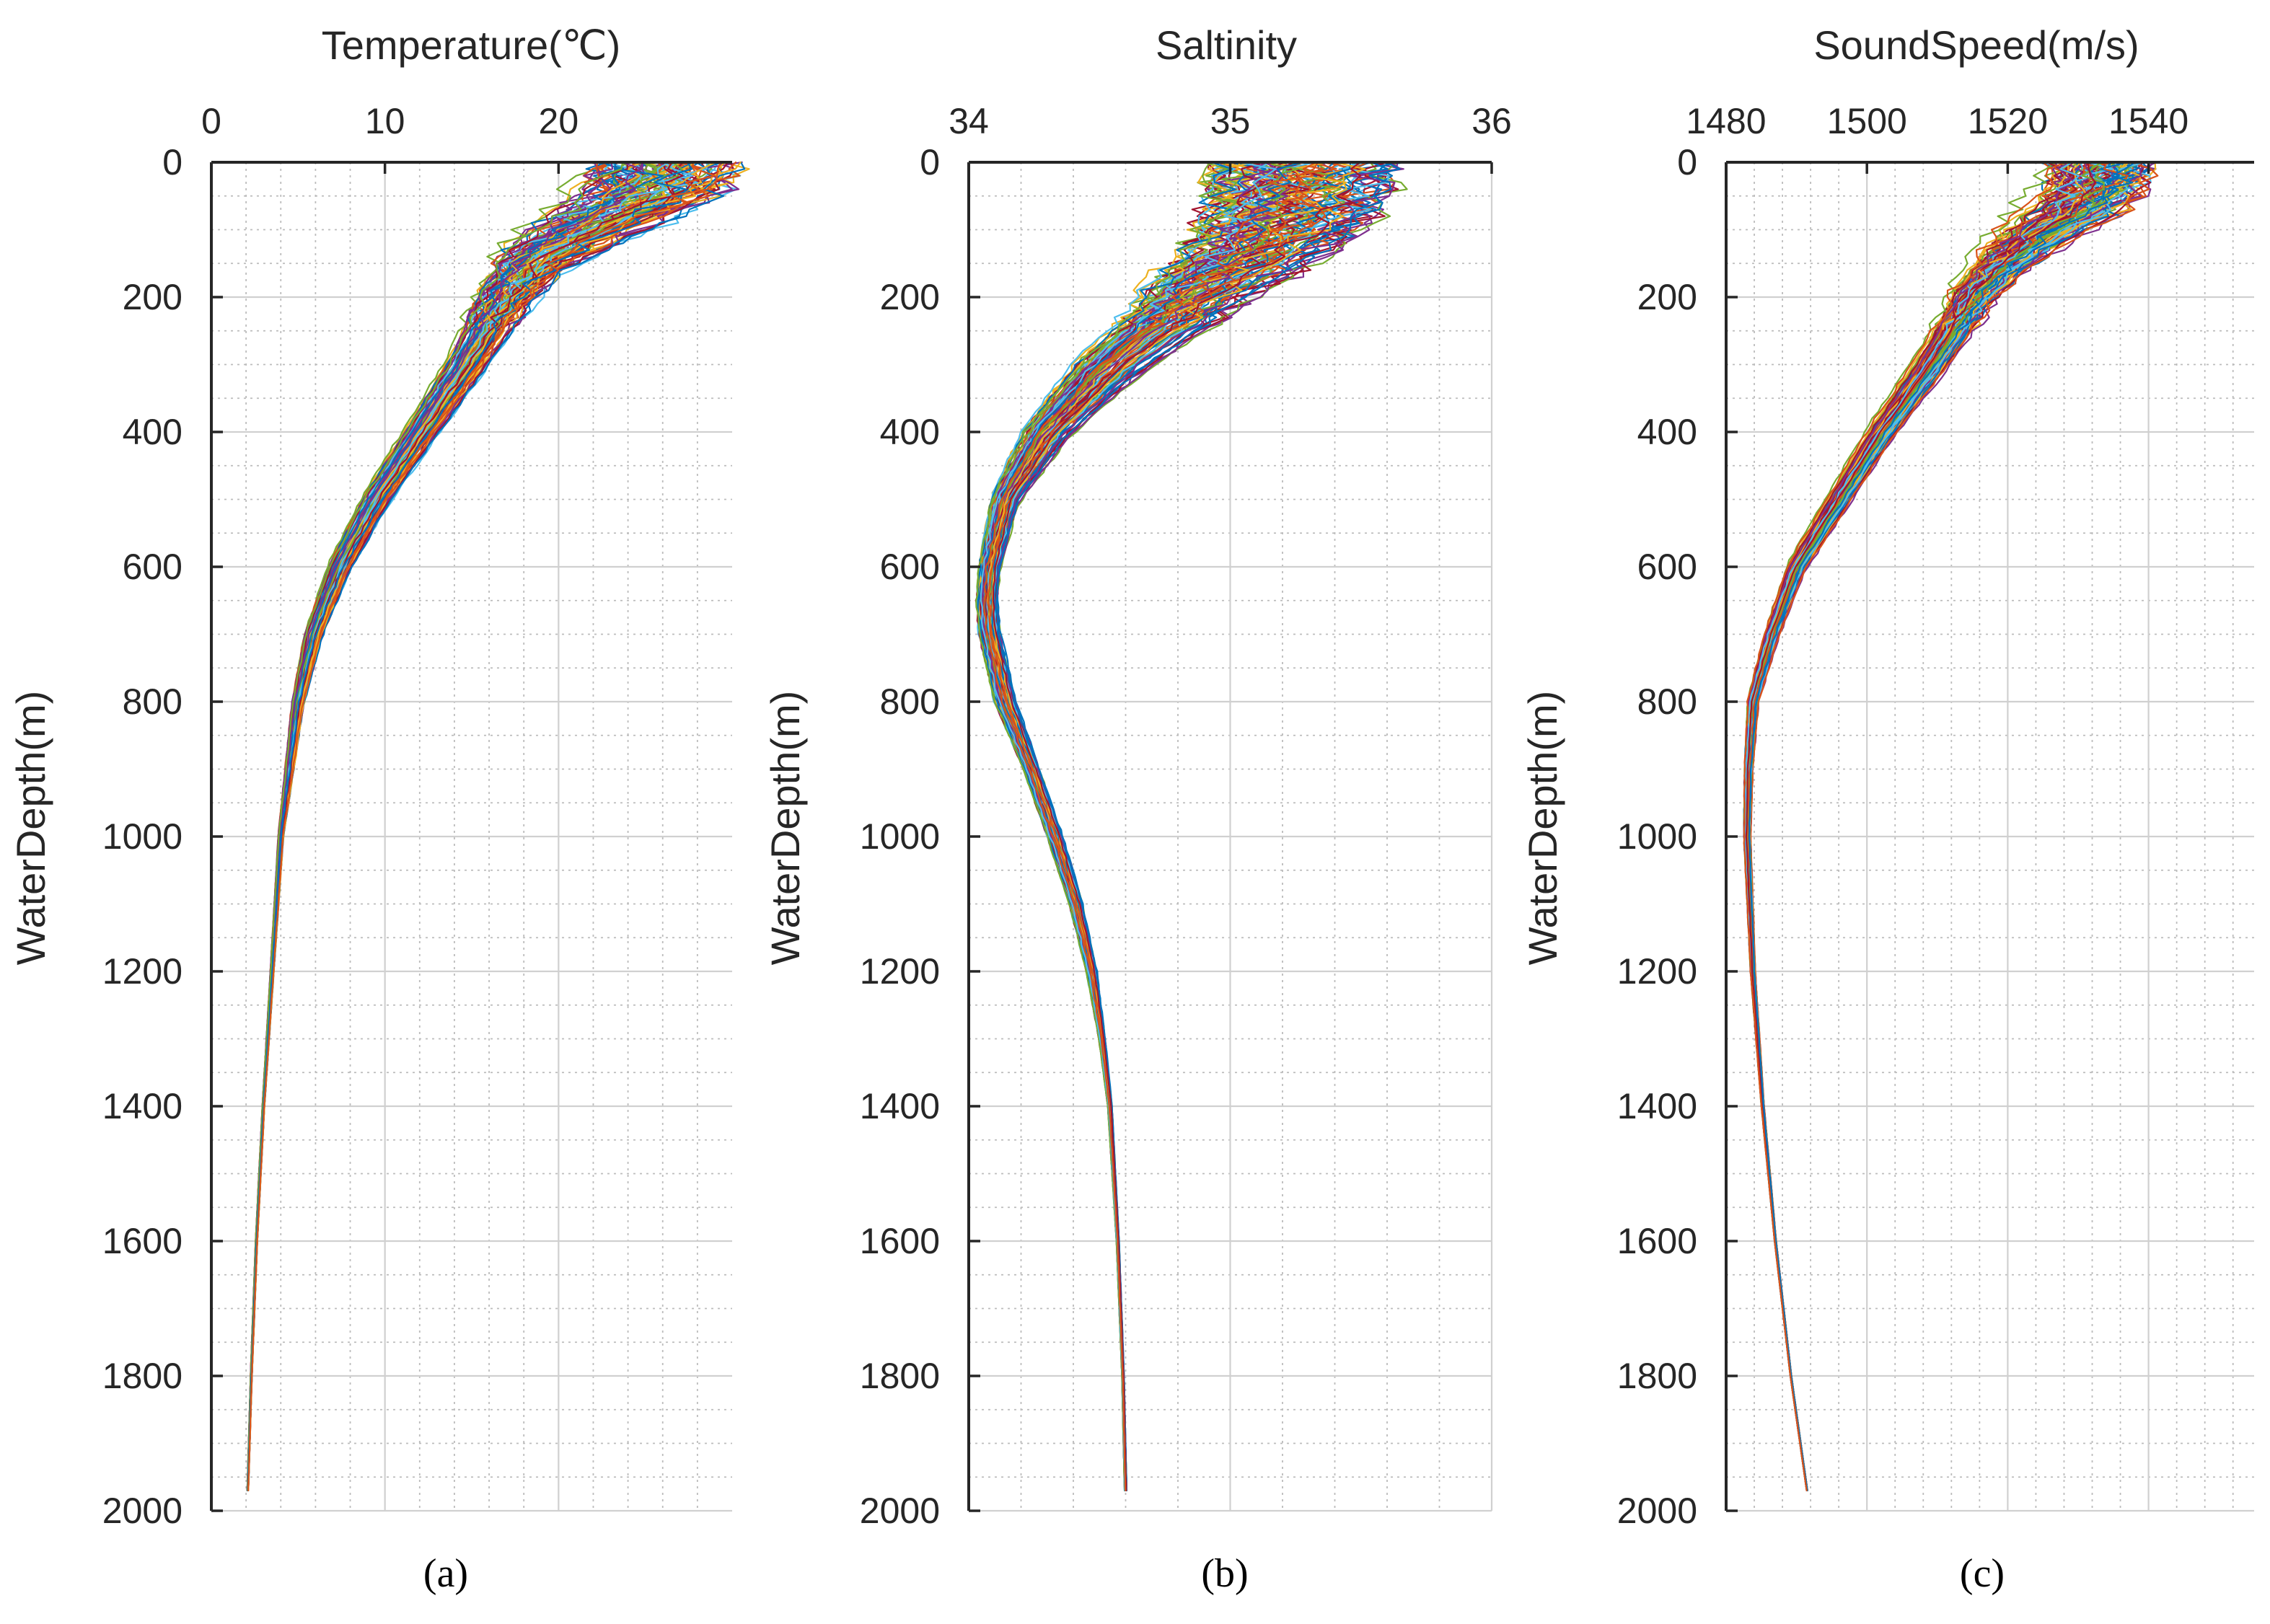  Describe the element at coordinates (1491, 121) in the screenshot. I see `salinity-x-tick-label: 36` at that location.